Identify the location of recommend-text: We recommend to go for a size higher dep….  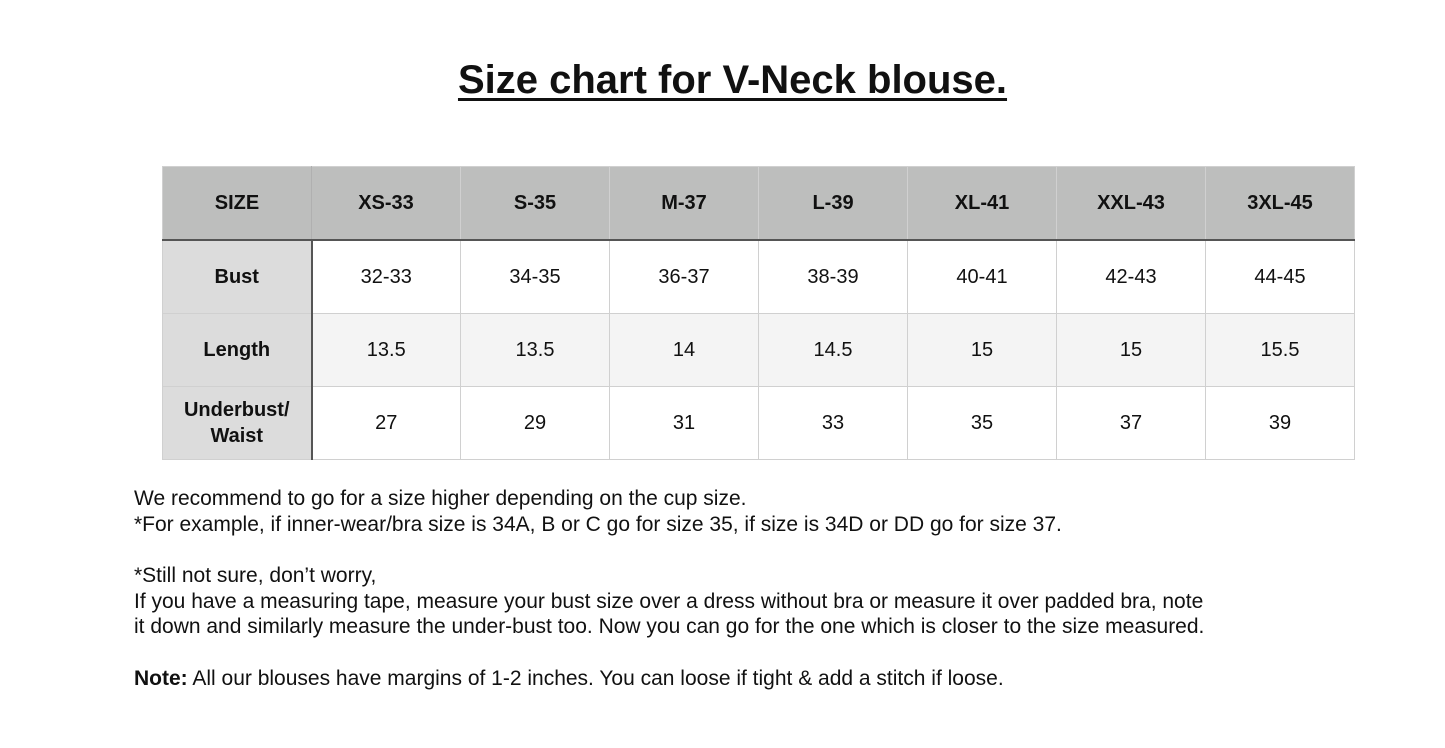
(440, 498).